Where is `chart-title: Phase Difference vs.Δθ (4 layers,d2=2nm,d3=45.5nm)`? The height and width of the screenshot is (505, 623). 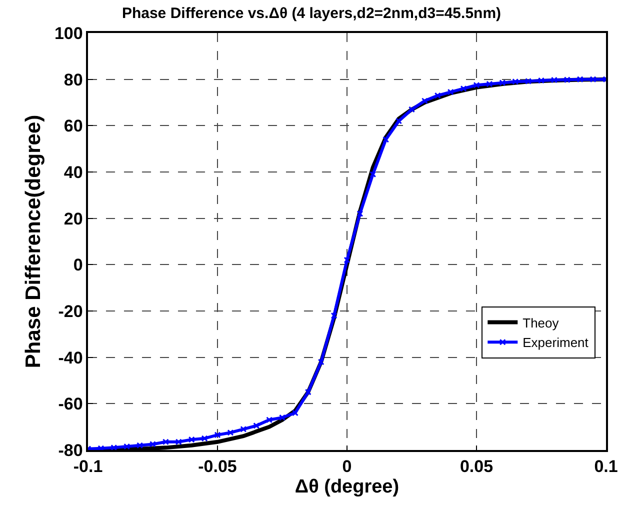
chart-title: Phase Difference vs.Δθ (4 layers,d2=2nm,d3=45.5nm) is located at coordinates (312, 13).